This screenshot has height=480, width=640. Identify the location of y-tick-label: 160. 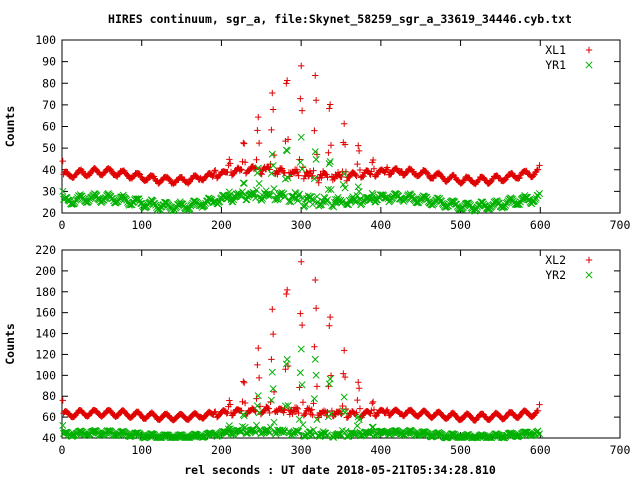
(45, 313).